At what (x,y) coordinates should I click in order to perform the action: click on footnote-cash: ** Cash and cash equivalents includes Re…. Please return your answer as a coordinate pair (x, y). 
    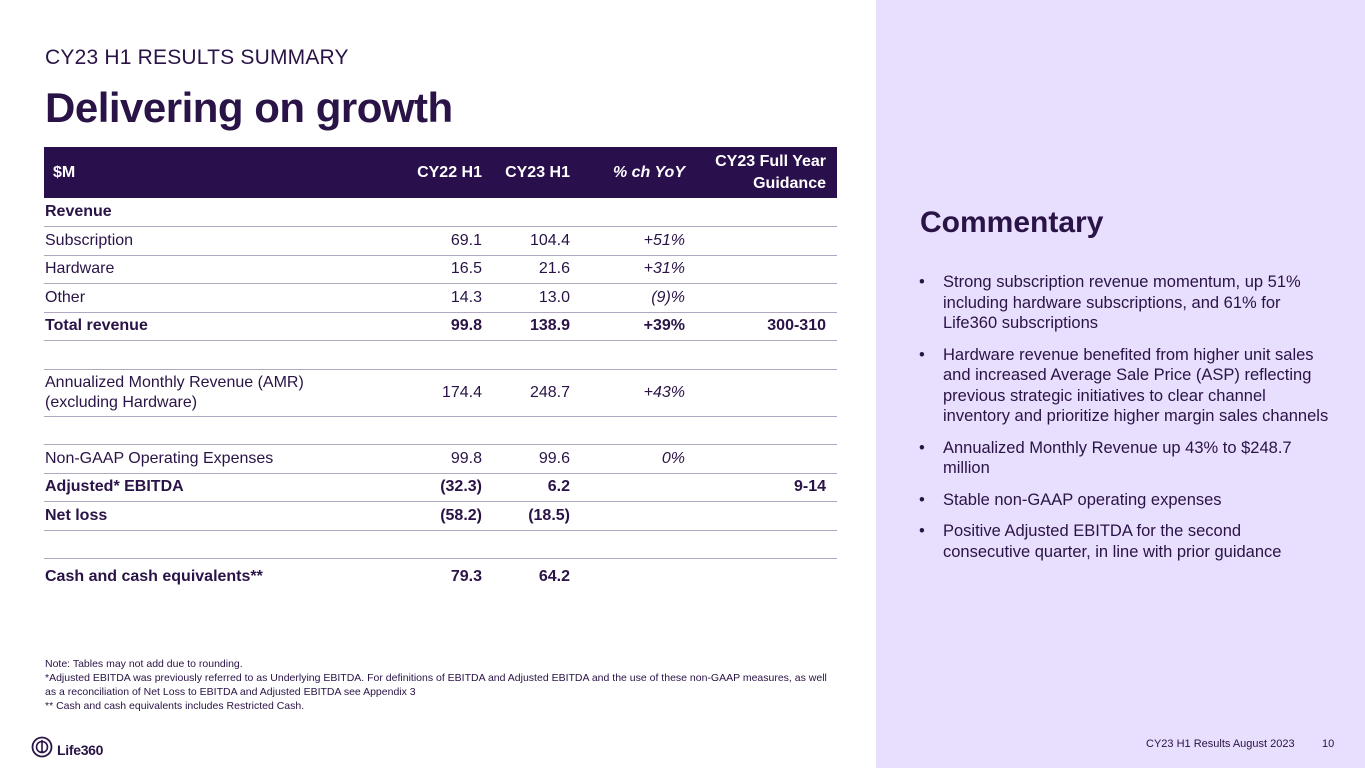
    Looking at the image, I should click on (175, 706).